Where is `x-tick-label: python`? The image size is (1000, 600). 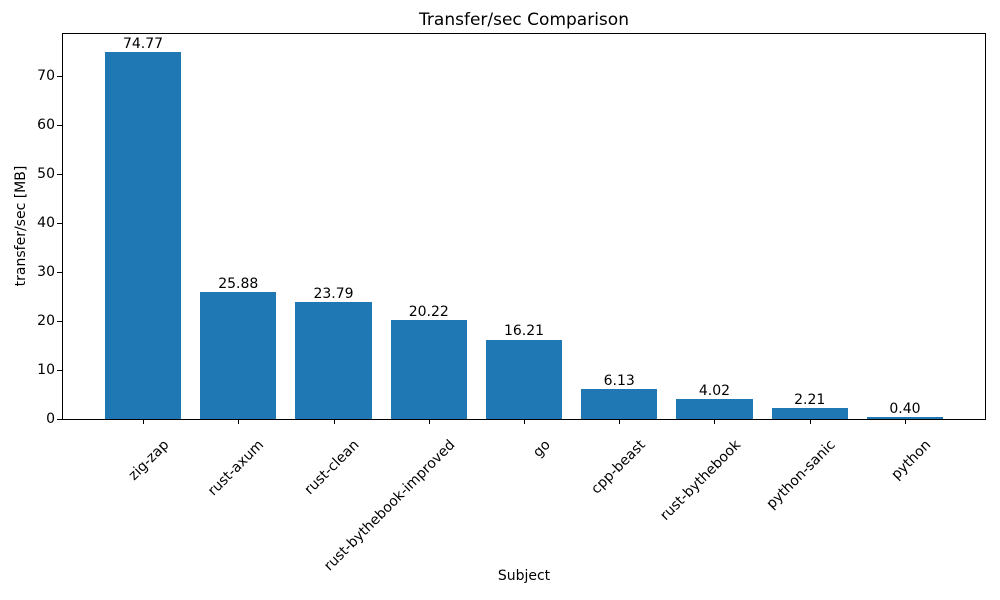
x-tick-label: python is located at coordinates (818, 459).